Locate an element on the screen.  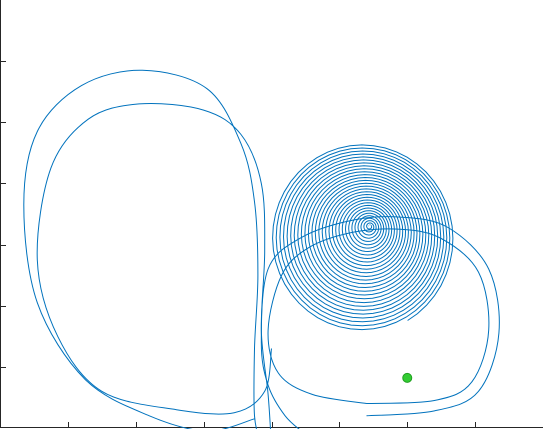
spiral-trajectory is located at coordinates (363, 237).